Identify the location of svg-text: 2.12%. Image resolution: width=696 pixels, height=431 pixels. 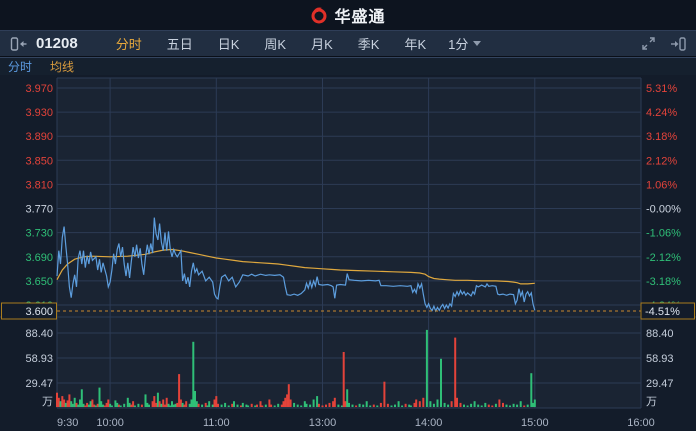
(661, 161).